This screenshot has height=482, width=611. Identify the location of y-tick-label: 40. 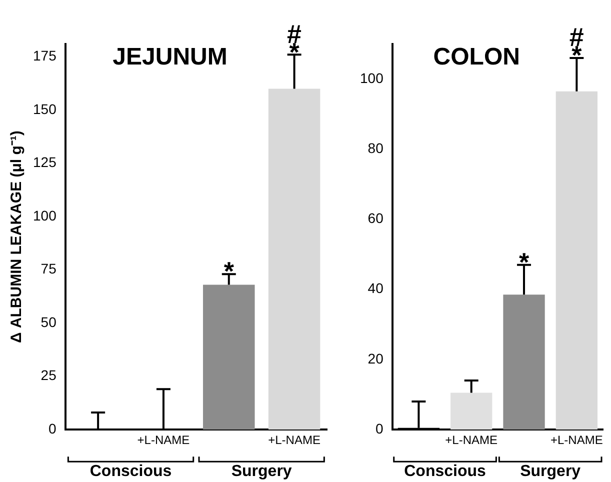
(376, 288).